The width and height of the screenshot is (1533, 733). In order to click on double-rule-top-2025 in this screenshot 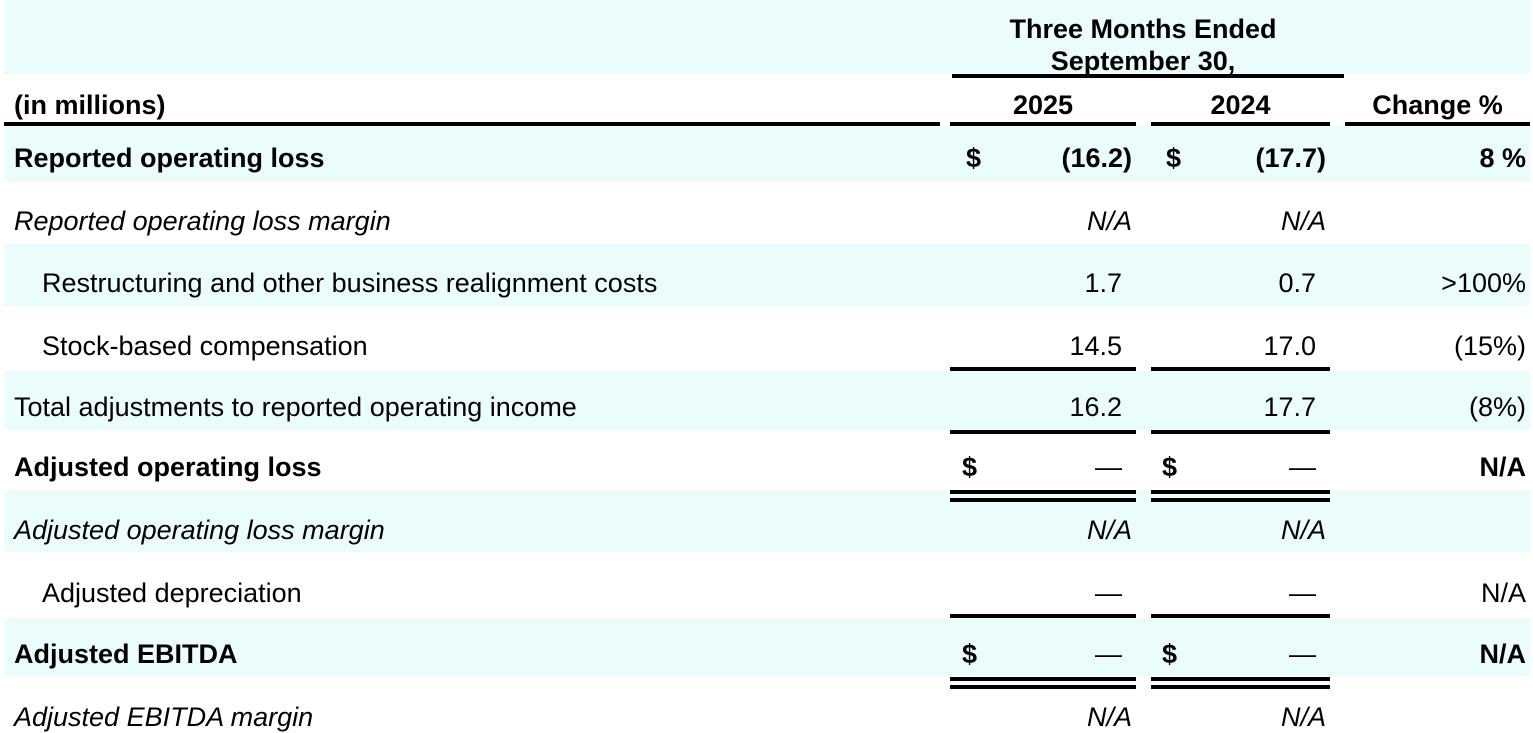, I will do `click(1043, 492)`.